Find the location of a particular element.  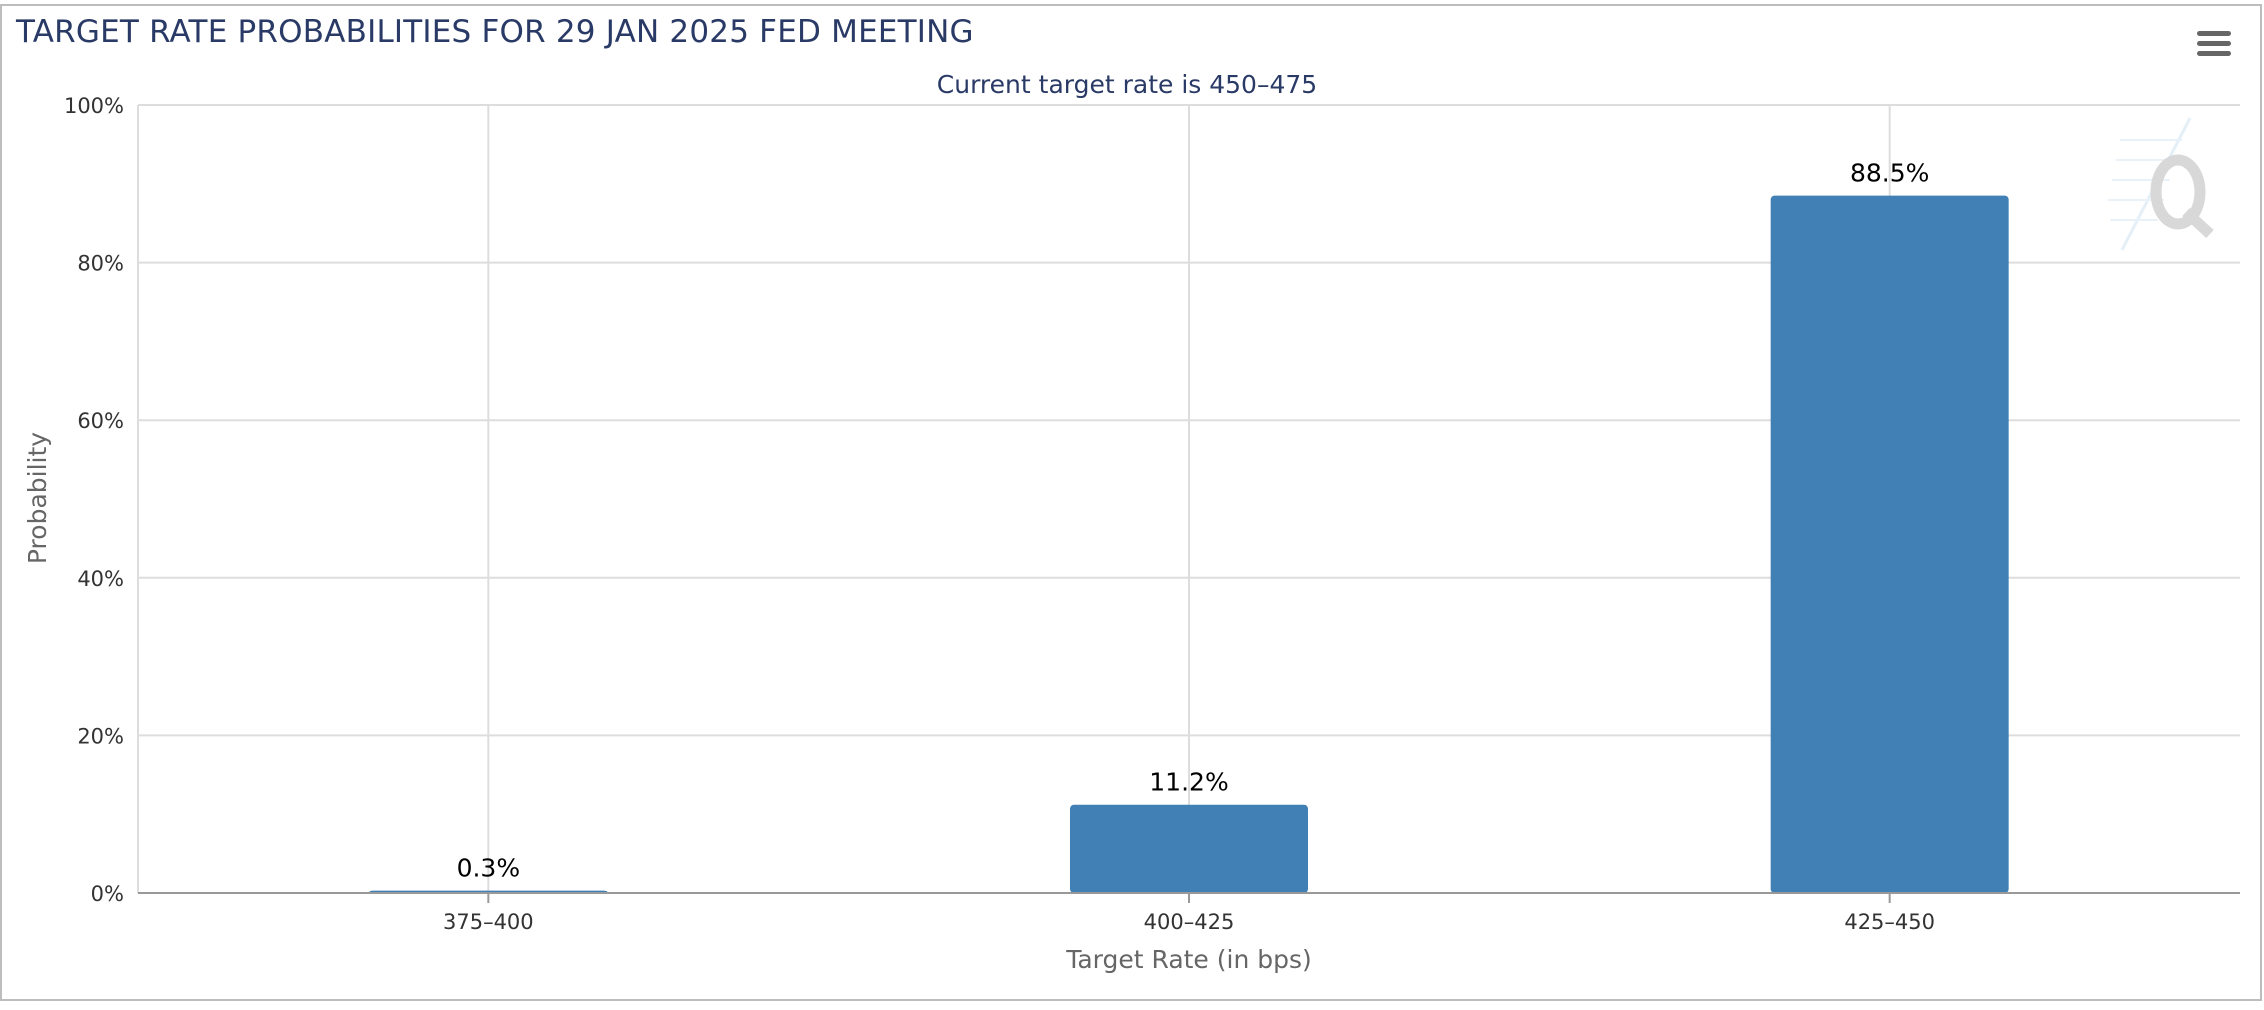

y-tick-label: 0% is located at coordinates (107, 894).